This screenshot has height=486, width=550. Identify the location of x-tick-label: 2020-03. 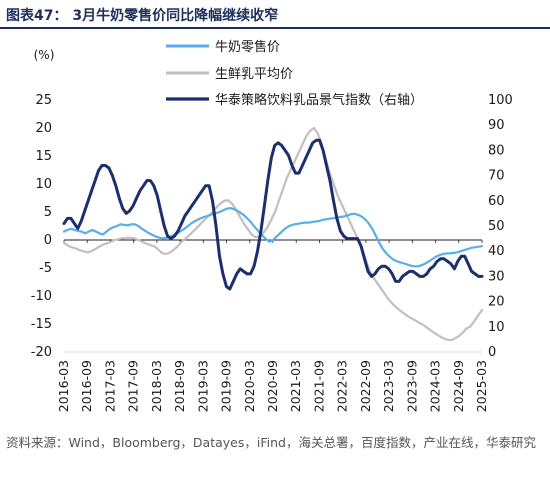
(249, 386).